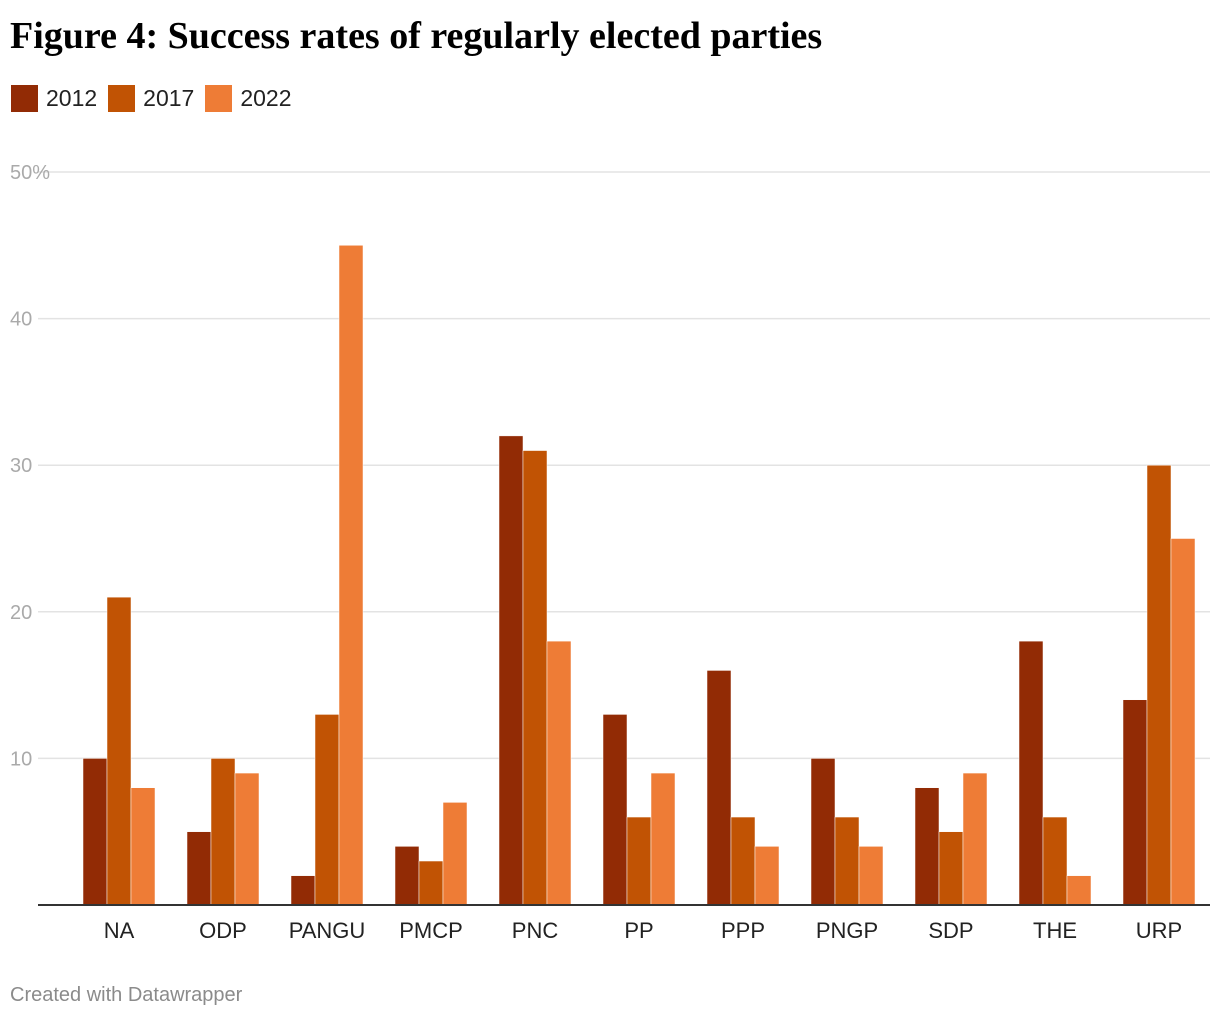 This screenshot has height=1020, width=1220. Describe the element at coordinates (351, 575) in the screenshot. I see `bar-2022-pangu` at that location.